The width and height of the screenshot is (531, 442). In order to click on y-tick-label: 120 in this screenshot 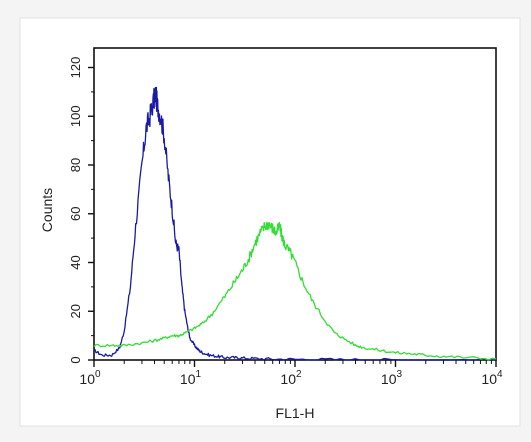, I will do `click(75, 68)`.